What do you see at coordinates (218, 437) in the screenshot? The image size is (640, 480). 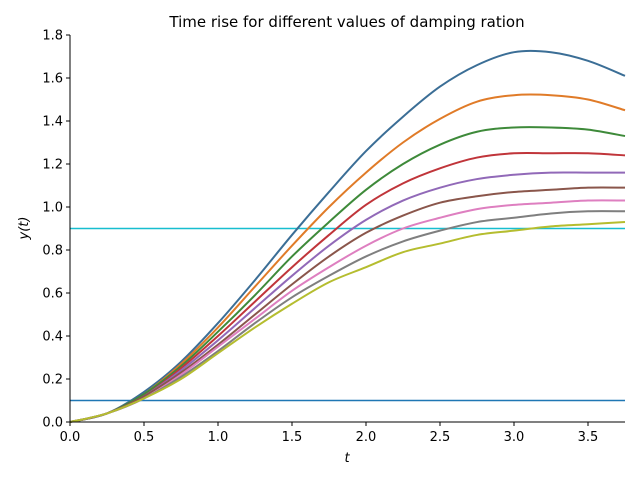 I see `x-tick-label: 1.0` at bounding box center [218, 437].